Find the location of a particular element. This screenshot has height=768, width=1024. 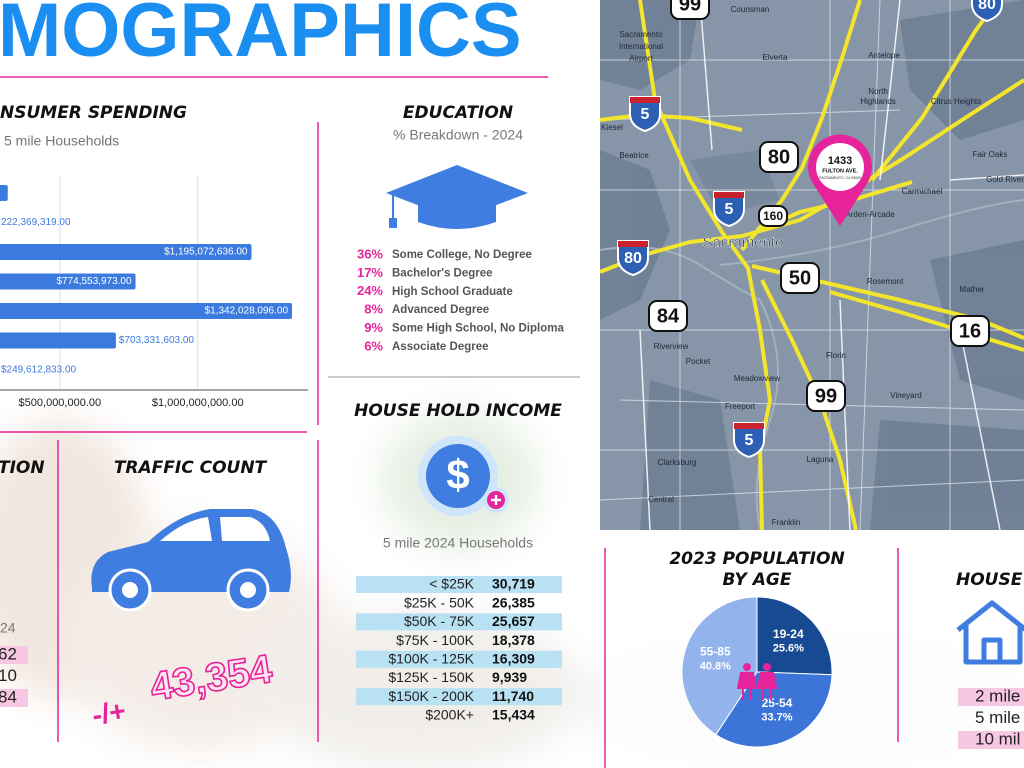

bar-label: $1,195,072,636.00 is located at coordinates (206, 252).